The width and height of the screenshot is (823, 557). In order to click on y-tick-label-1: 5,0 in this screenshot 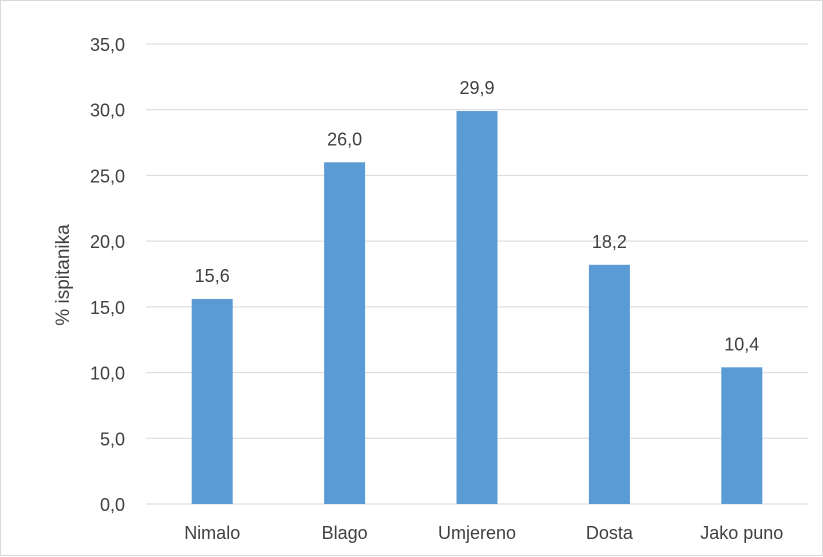, I will do `click(112, 439)`.